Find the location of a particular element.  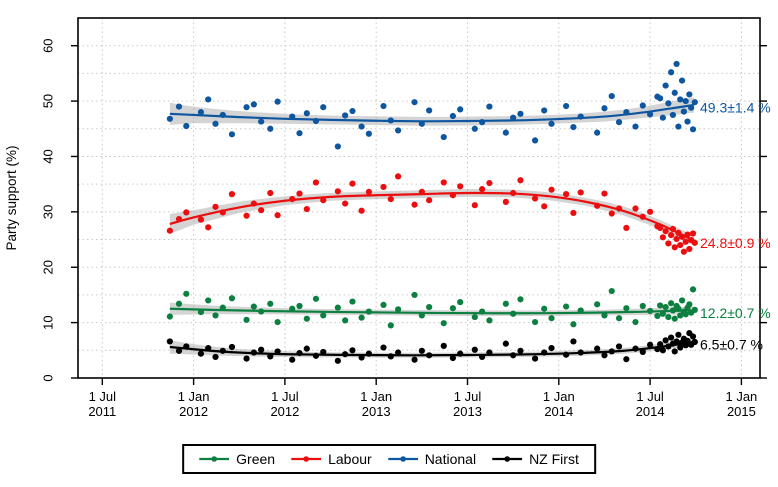

x-tick-label: 2013 is located at coordinates (467, 411).